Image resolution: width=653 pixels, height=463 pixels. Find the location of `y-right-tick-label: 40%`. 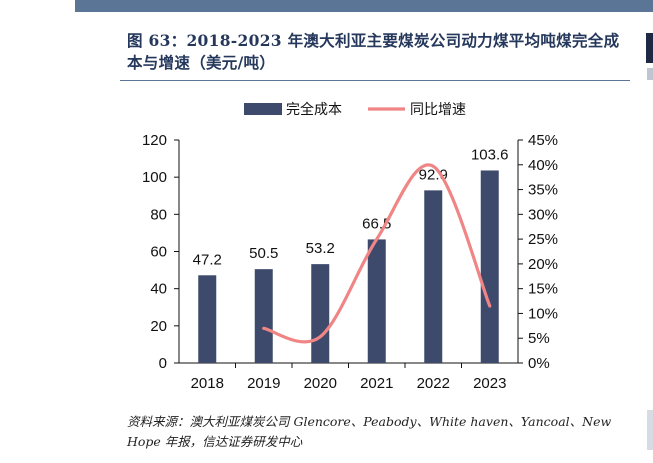

y-right-tick-label: 40% is located at coordinates (543, 165).